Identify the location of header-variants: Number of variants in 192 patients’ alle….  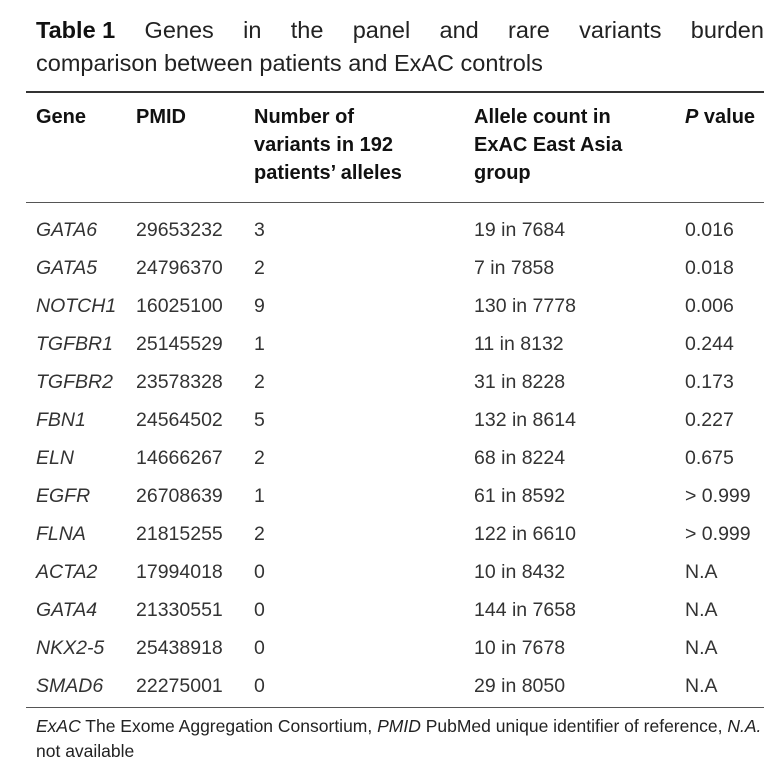
(328, 145).